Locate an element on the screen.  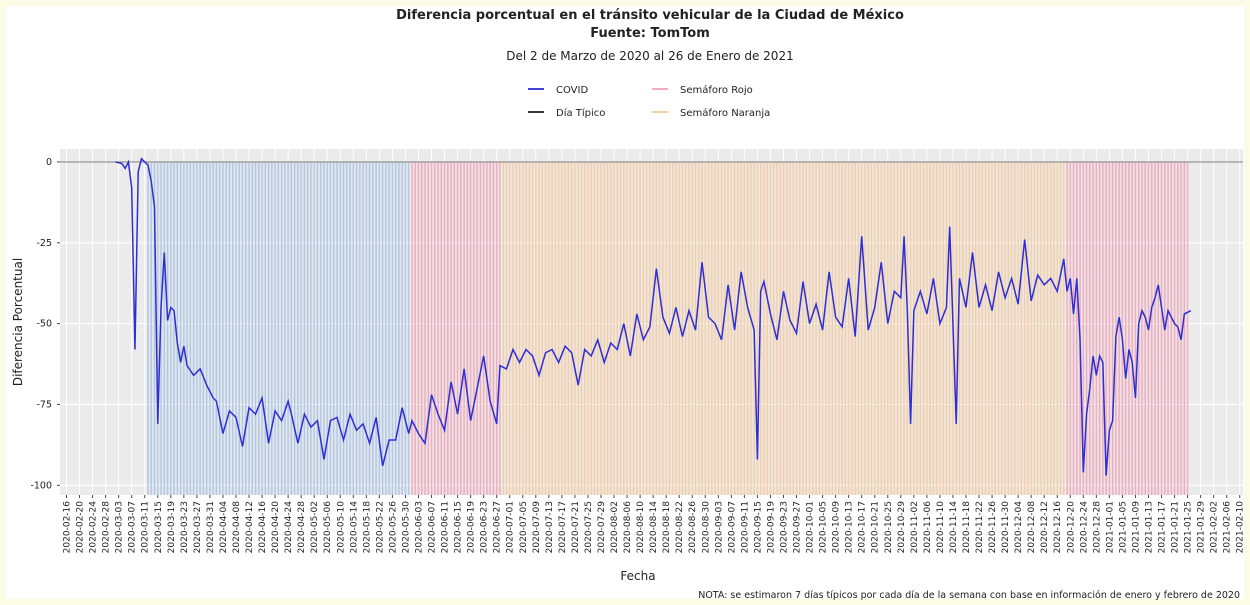
x-tick-label: 2020-05-10 is located at coordinates (341, 527).